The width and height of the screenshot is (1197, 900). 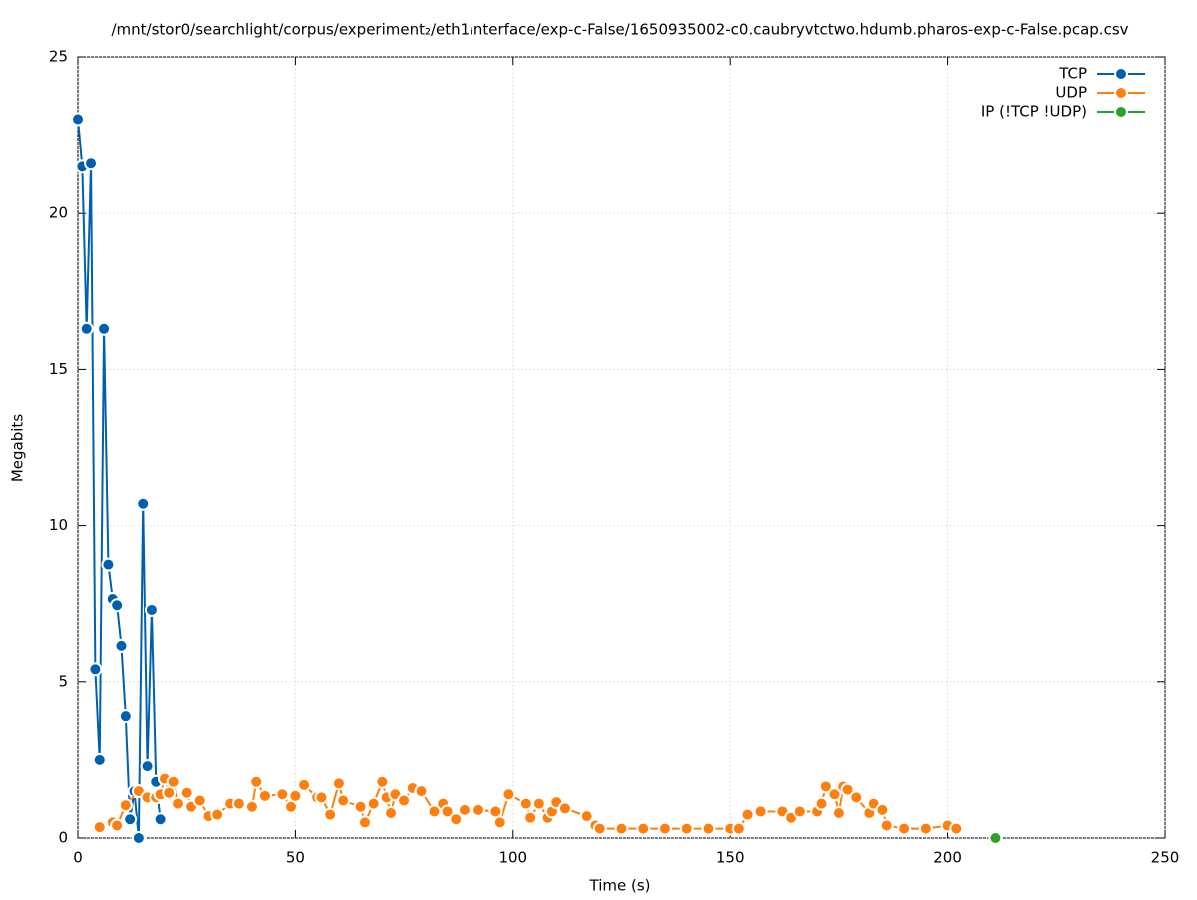 What do you see at coordinates (512, 858) in the screenshot?
I see `x-tick-label: 100` at bounding box center [512, 858].